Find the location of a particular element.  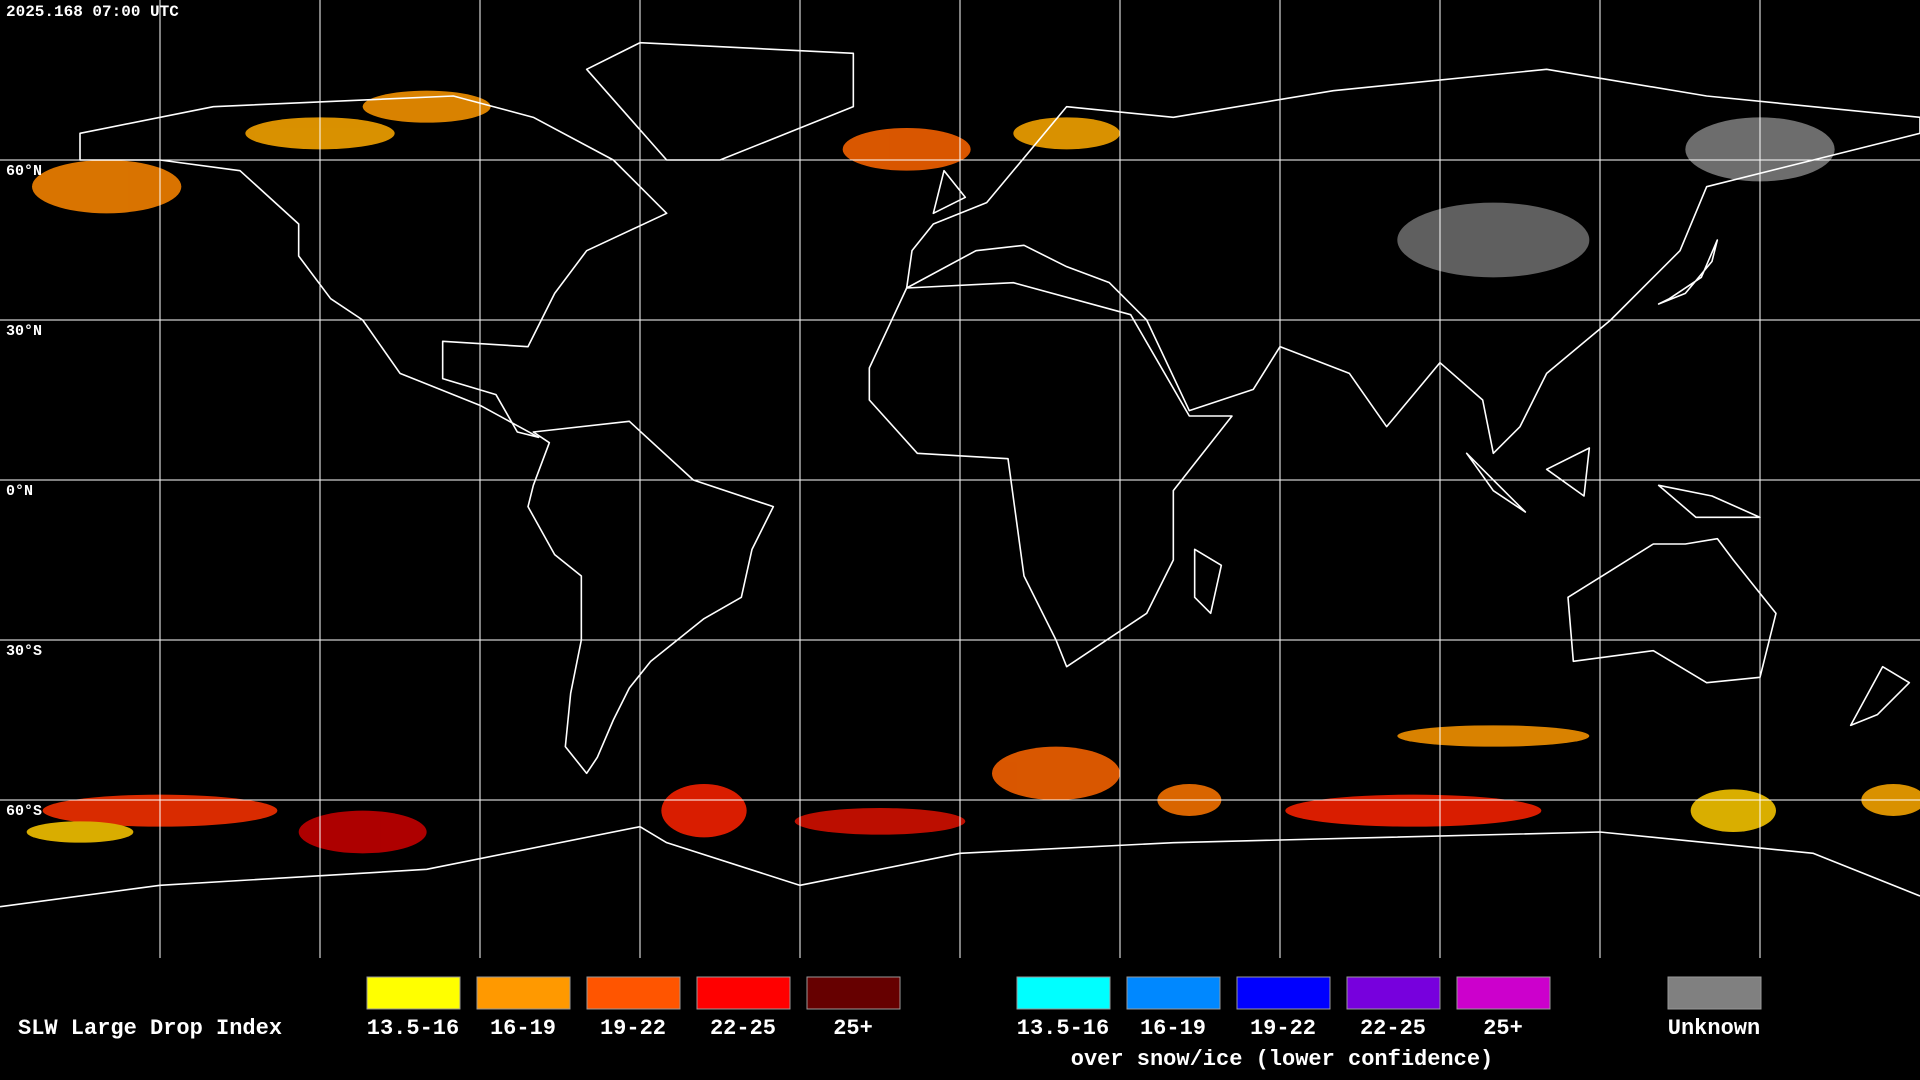

legend-title: SLW Large Drop Index is located at coordinates (150, 1028).